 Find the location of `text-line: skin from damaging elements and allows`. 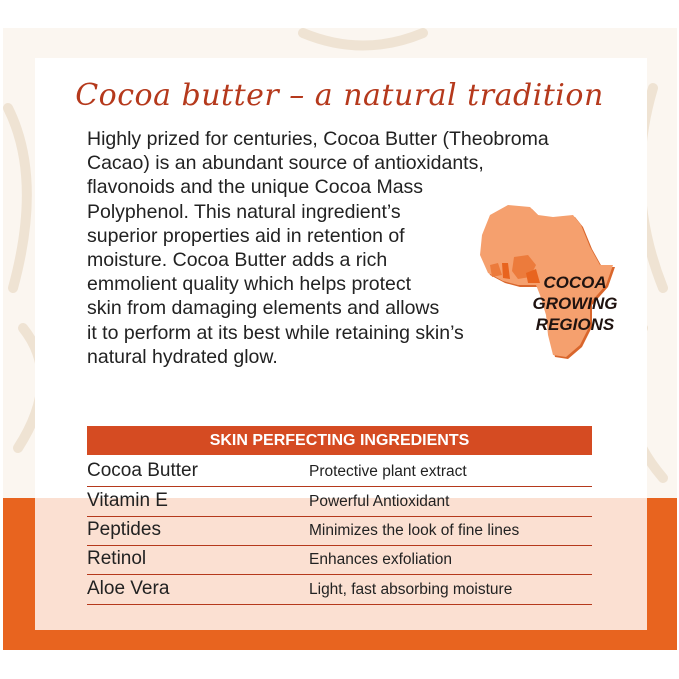

text-line: skin from damaging elements and allows is located at coordinates (263, 308).